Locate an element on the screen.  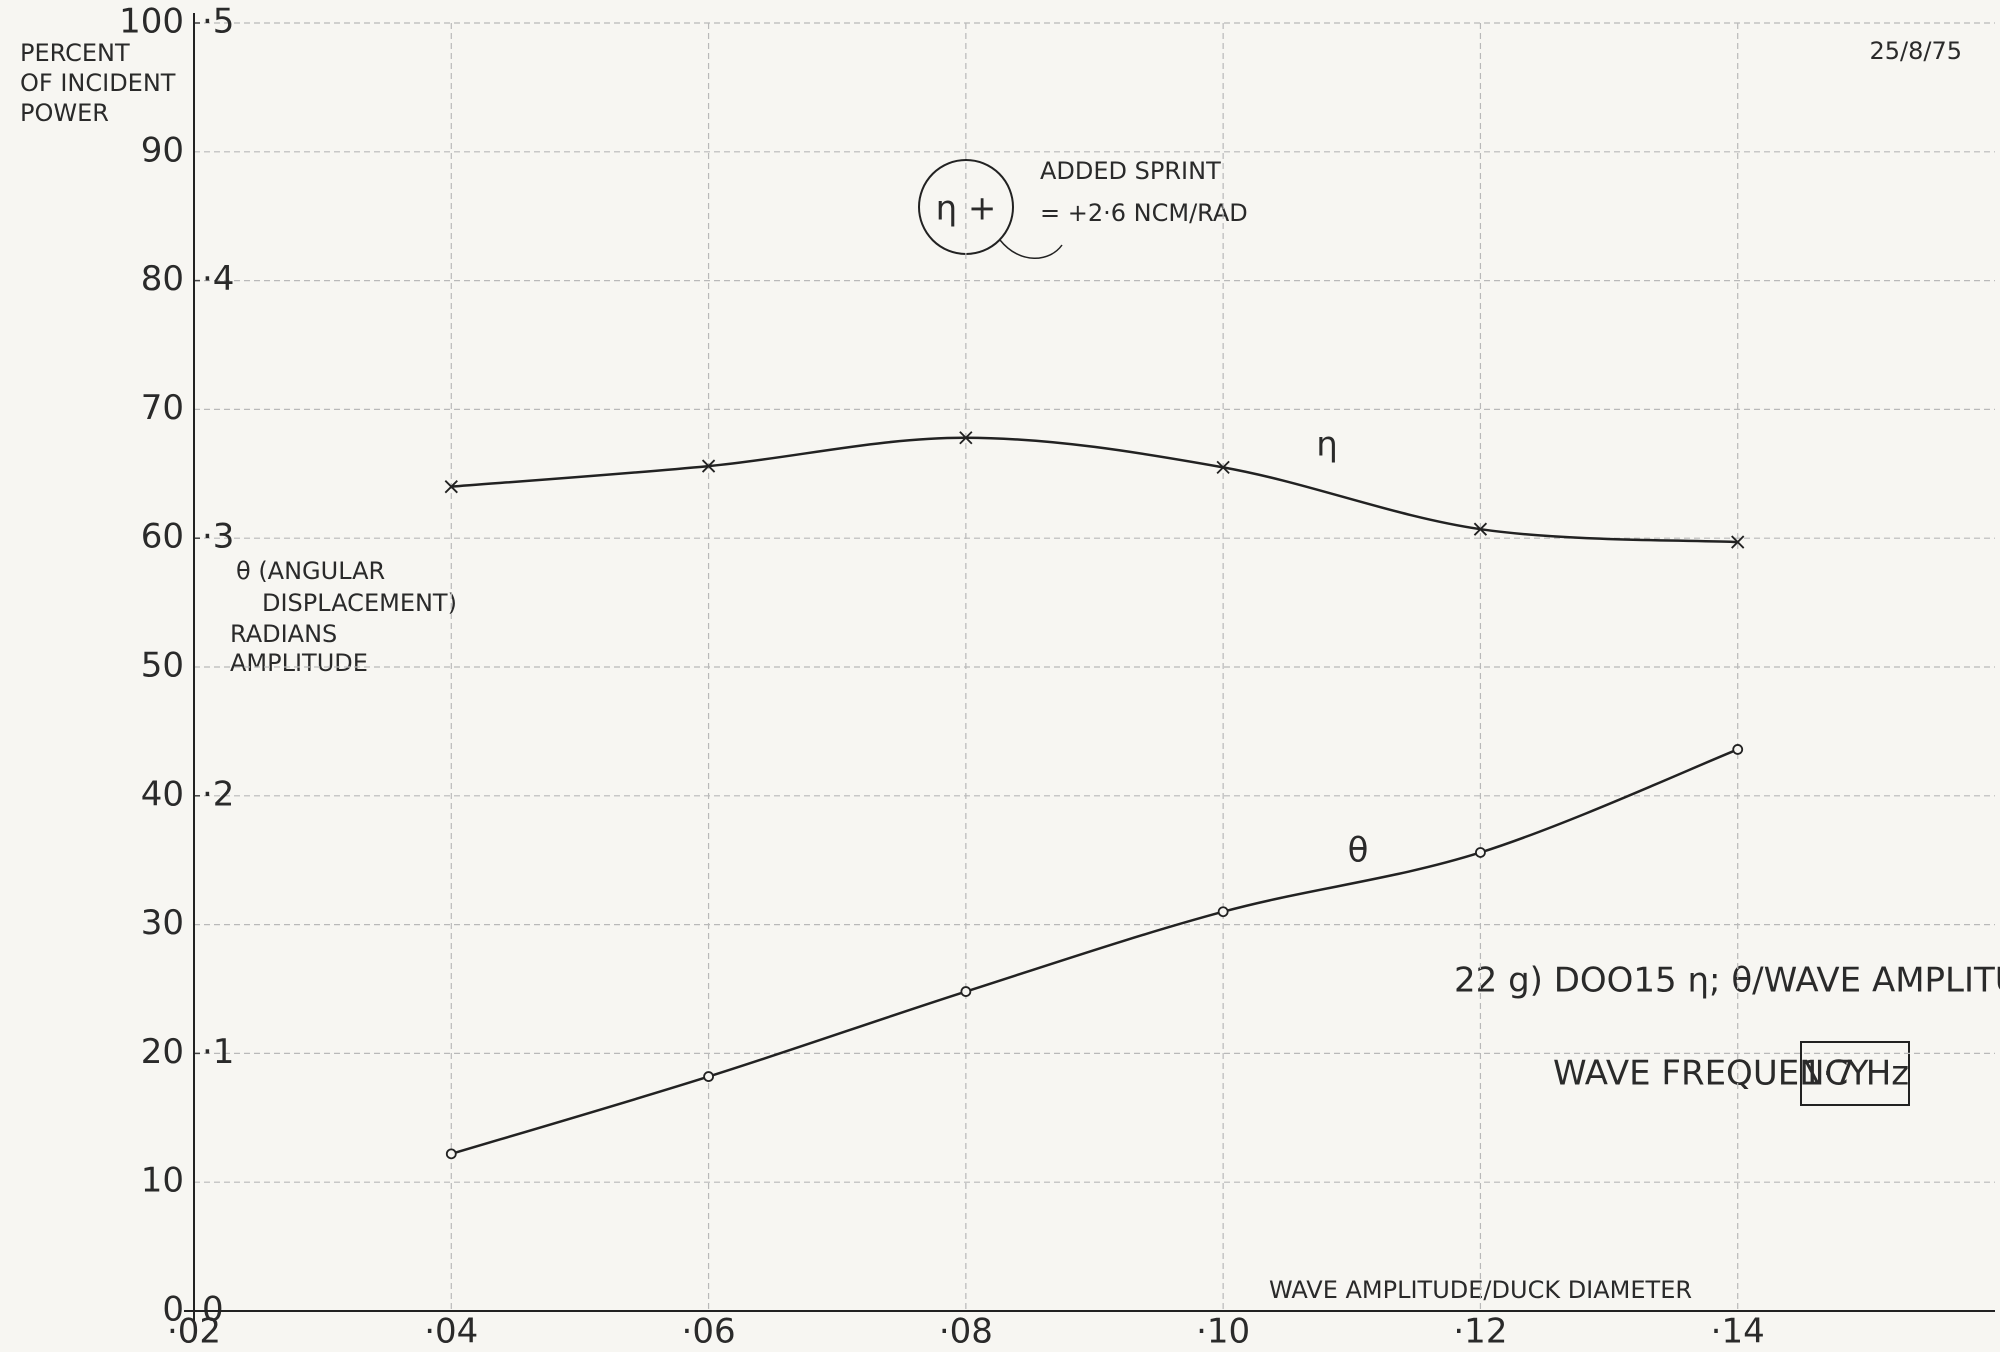
x-tick-label: ·06 is located at coordinates (709, 1332).